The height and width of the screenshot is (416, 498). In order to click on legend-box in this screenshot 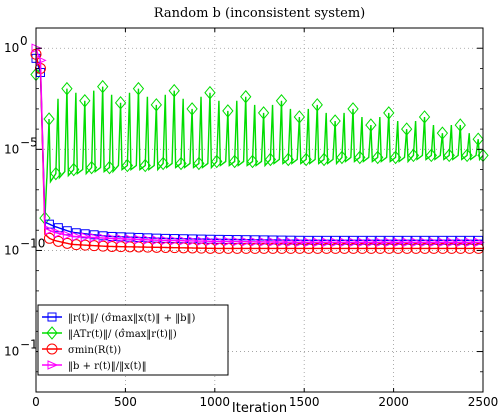, I will do `click(133, 340)`.